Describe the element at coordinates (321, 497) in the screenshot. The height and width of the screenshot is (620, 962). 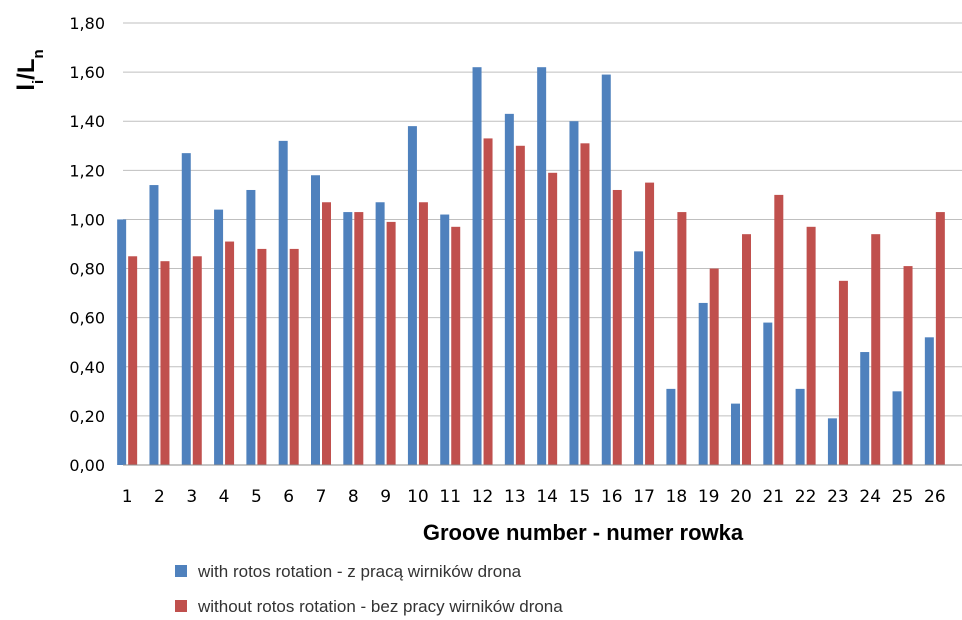
I see `x-tick-label: 7` at that location.